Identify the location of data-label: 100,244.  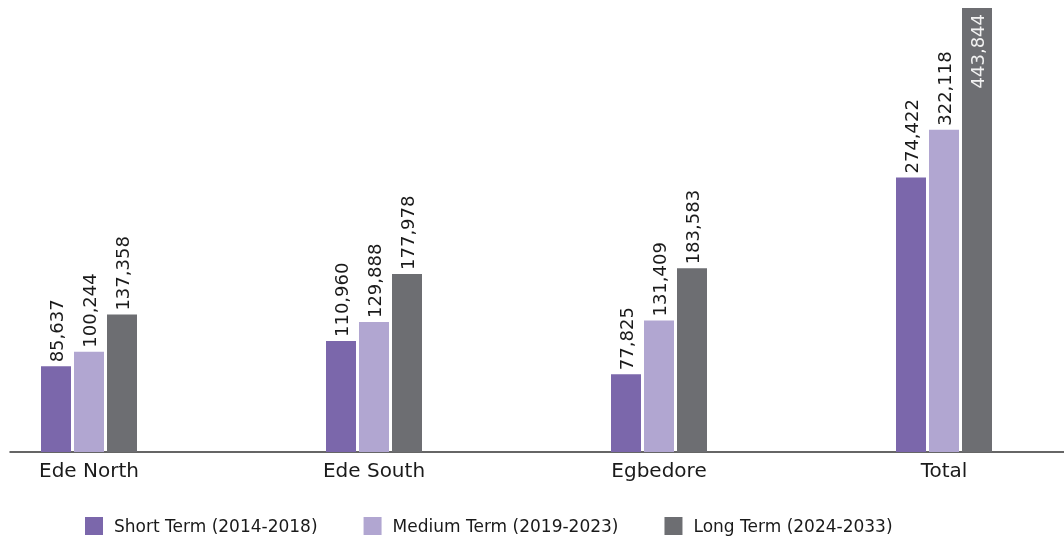
(89, 310).